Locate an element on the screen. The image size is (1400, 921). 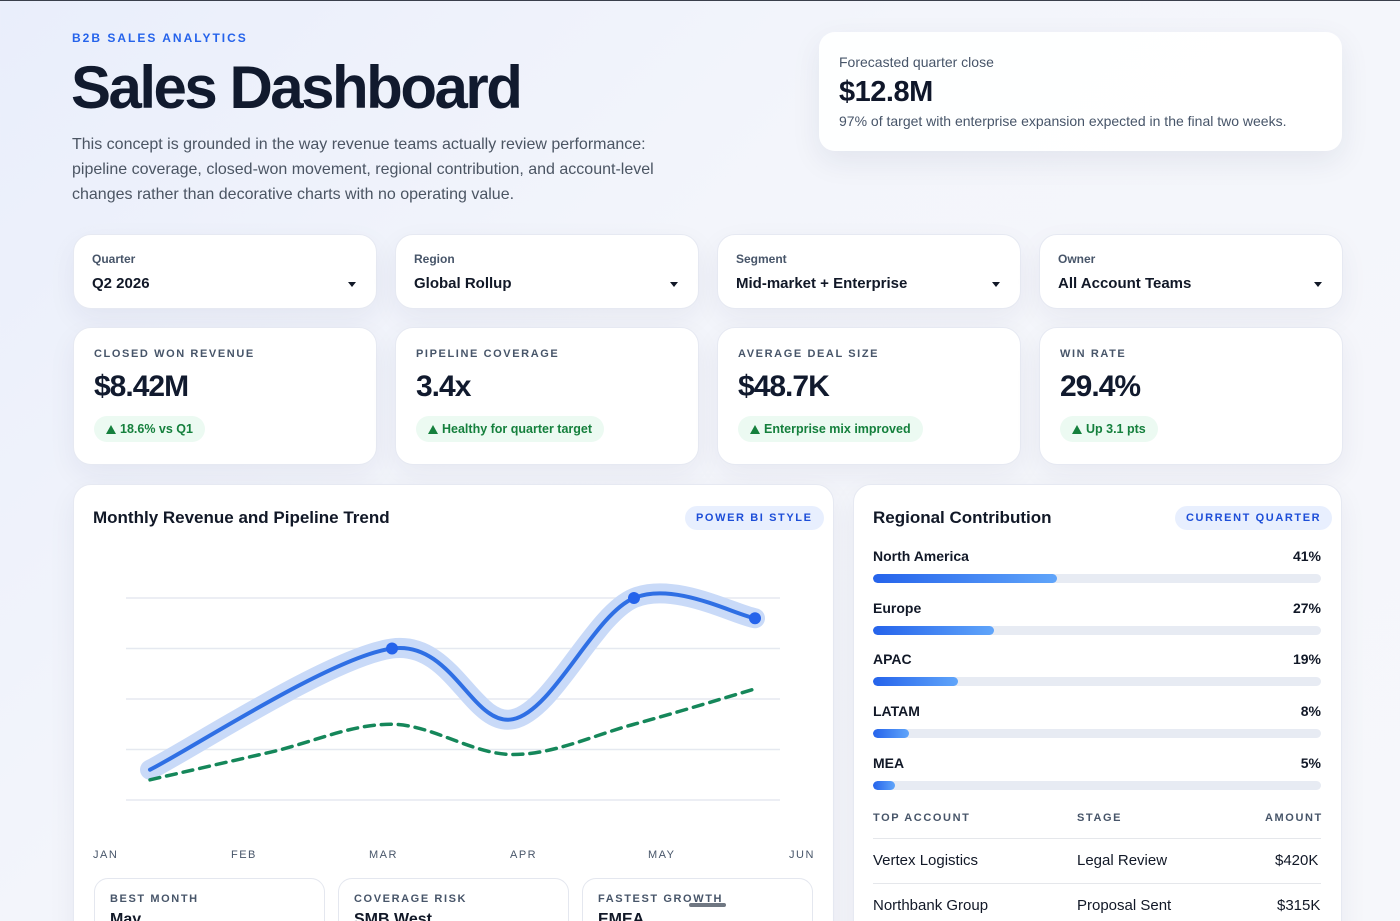
segment-filter: Segment Mid-market + Enterprise is located at coordinates (869, 271).